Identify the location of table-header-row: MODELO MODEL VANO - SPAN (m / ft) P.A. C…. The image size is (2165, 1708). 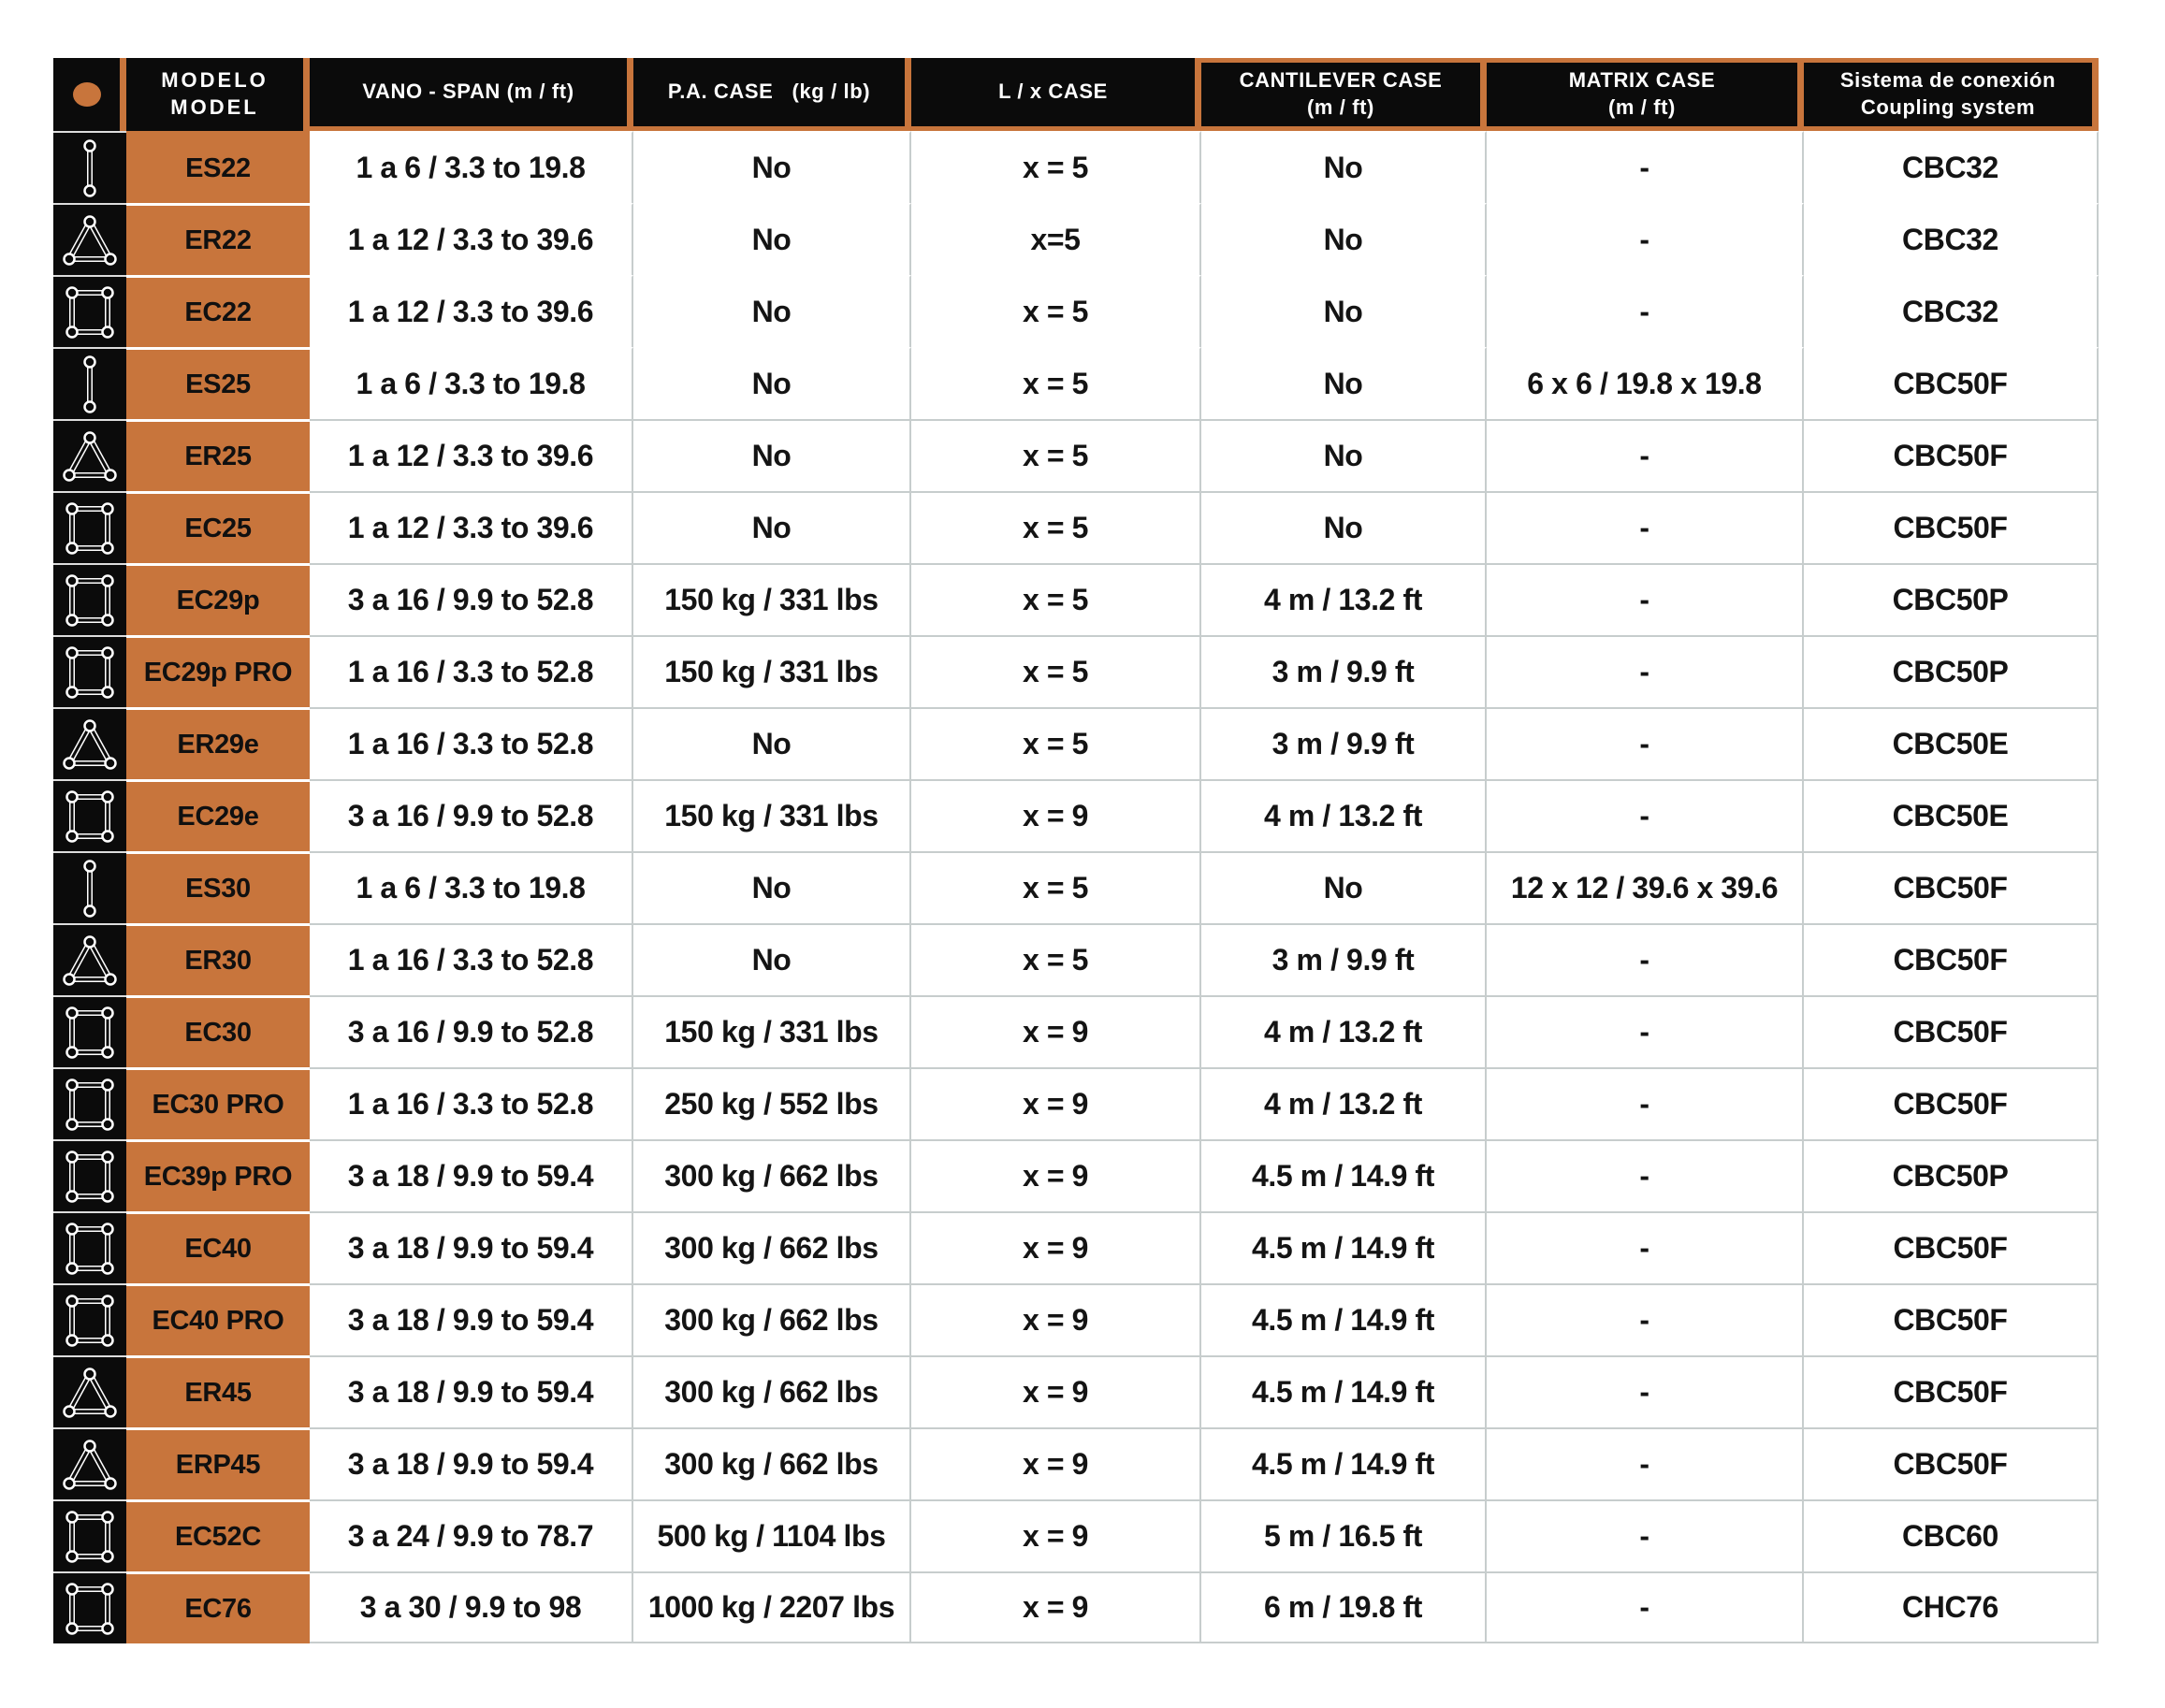
(1076, 94).